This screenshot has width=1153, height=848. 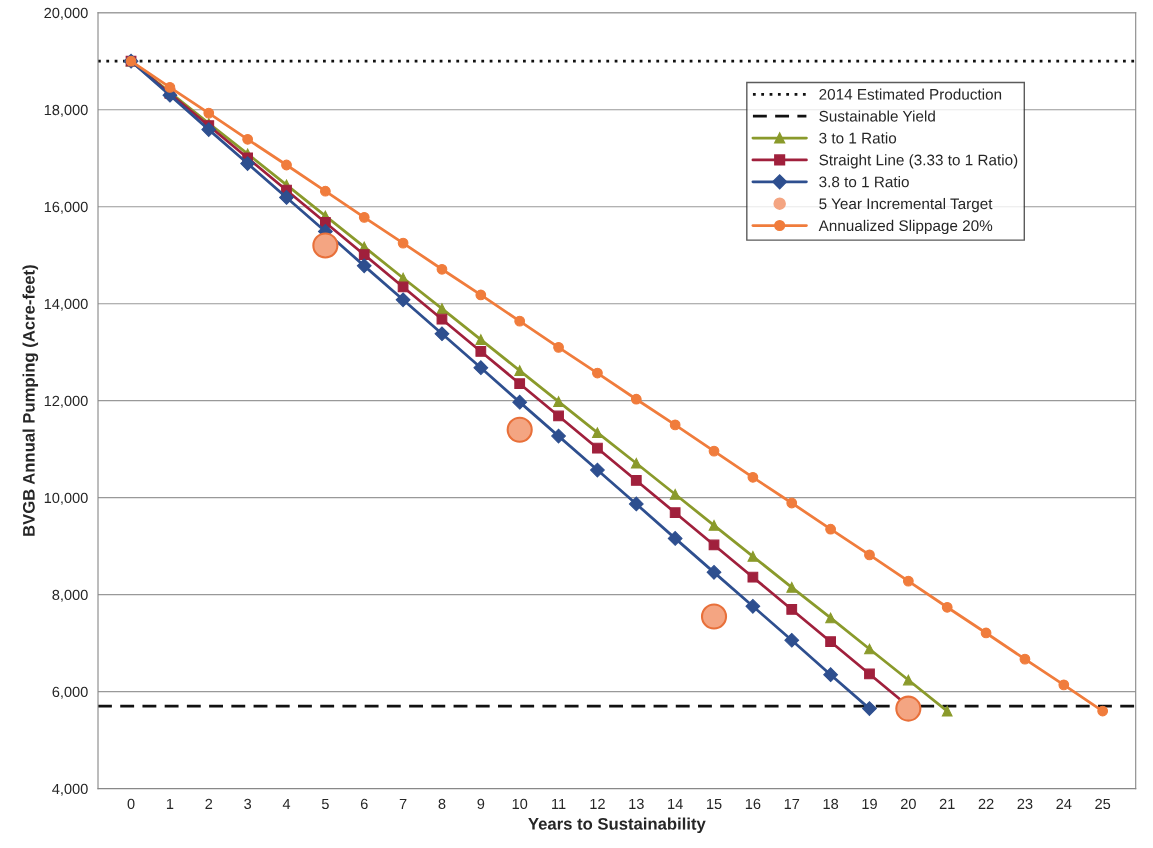 What do you see at coordinates (947, 803) in the screenshot?
I see `x-tick-label: 21` at bounding box center [947, 803].